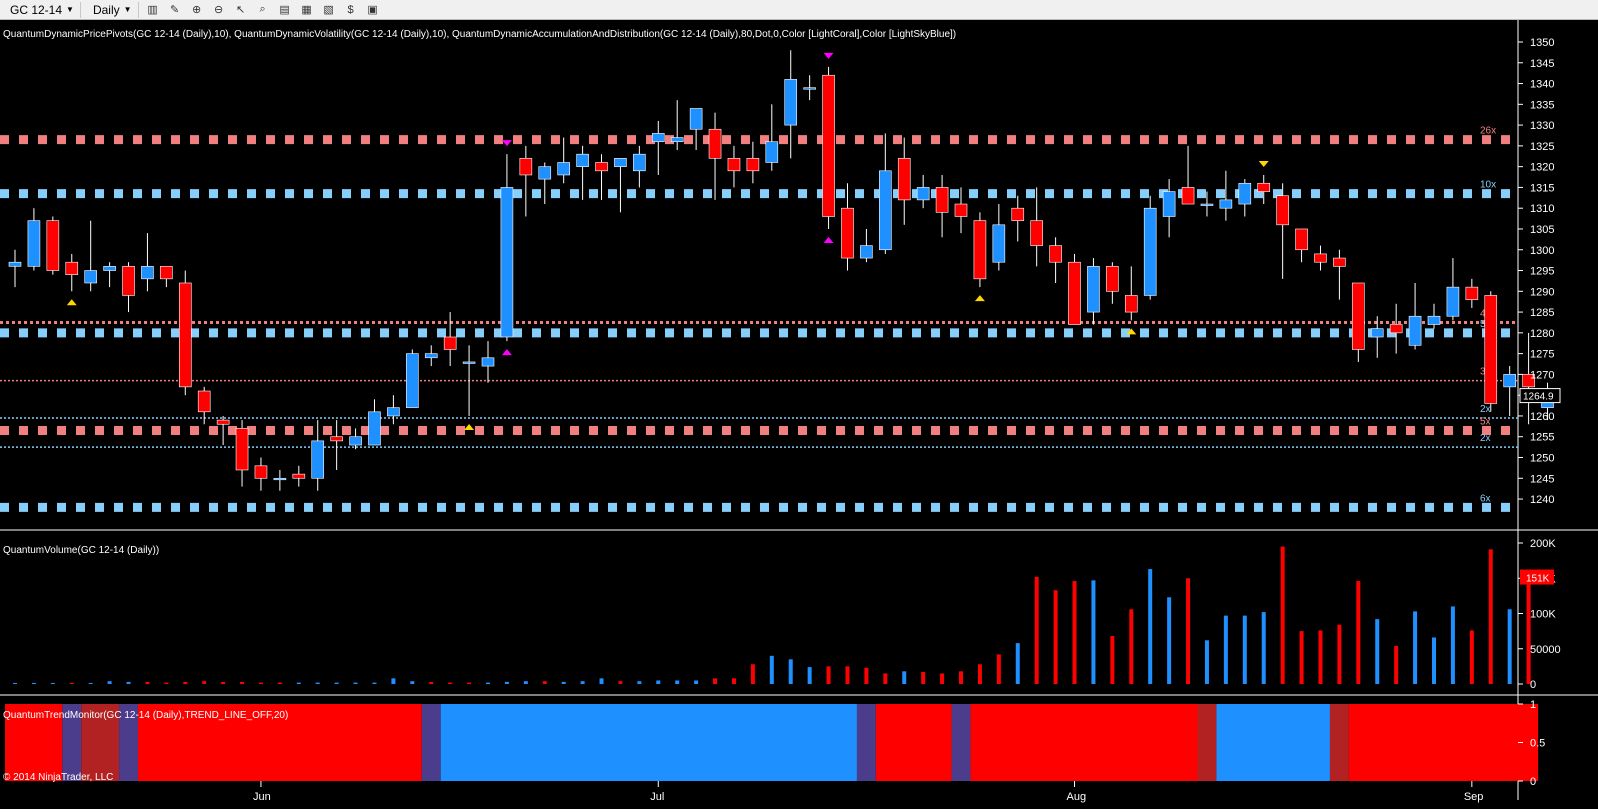 The image size is (1598, 812). What do you see at coordinates (1538, 579) in the screenshot?
I see `last-volume-label: 151K` at bounding box center [1538, 579].